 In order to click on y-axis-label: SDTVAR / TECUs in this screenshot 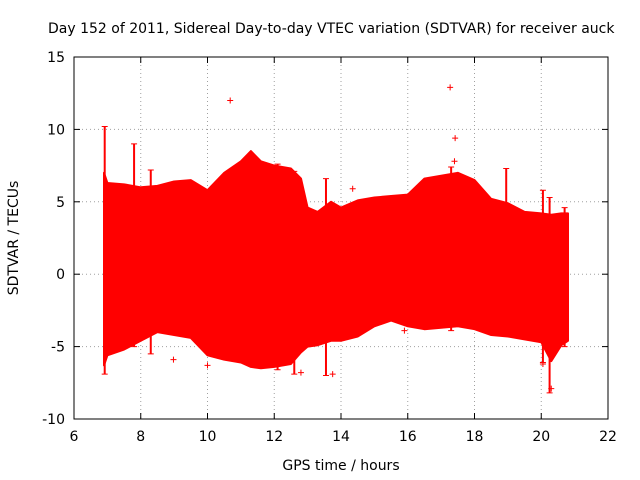, I will do `click(14, 238)`.